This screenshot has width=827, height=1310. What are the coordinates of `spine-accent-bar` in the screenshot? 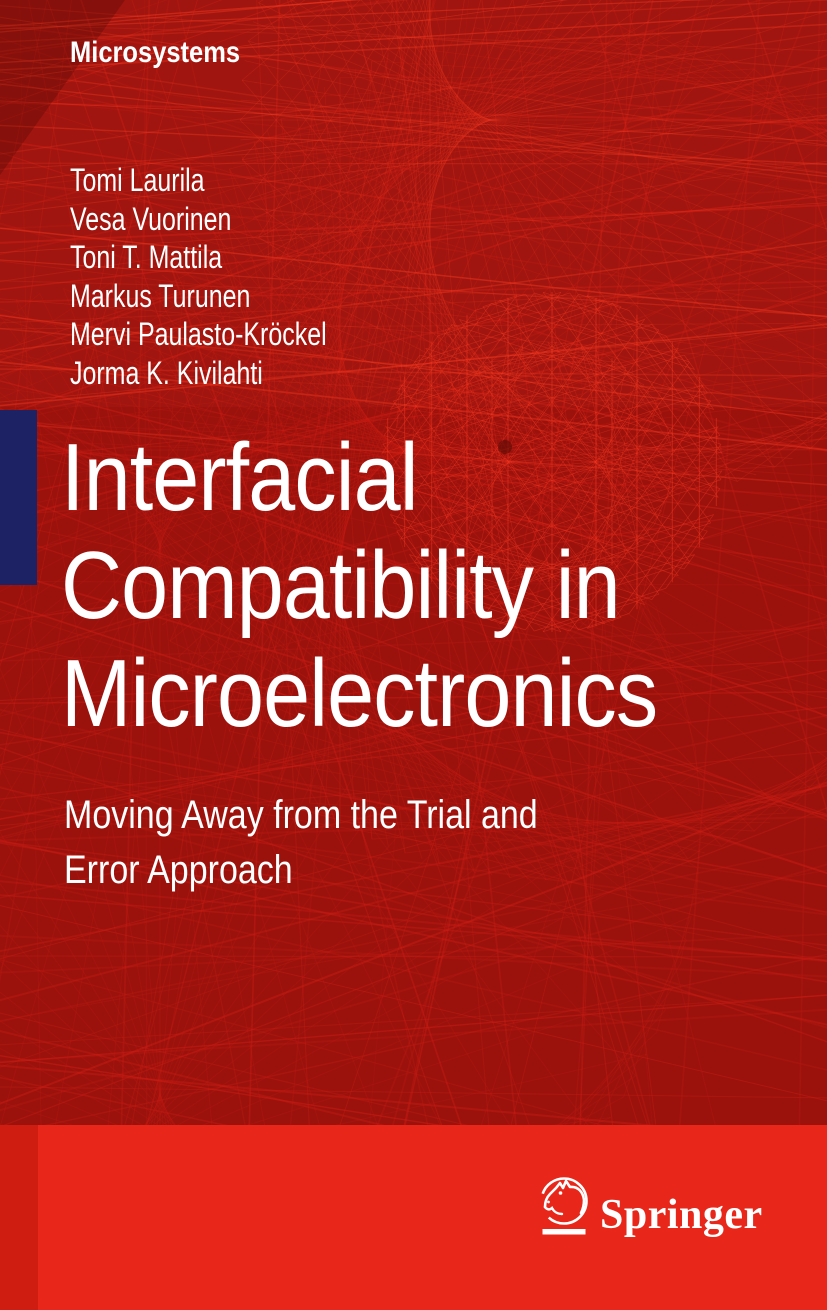 It's located at (18, 497).